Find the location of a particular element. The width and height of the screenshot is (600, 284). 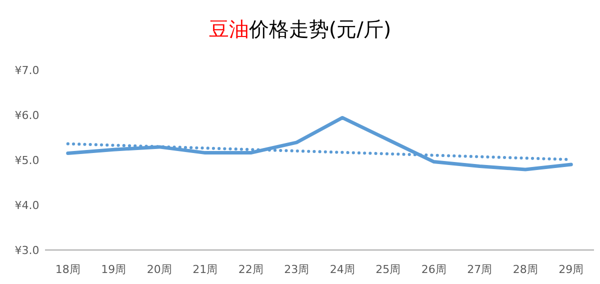

xtick: 28周 is located at coordinates (525, 269).